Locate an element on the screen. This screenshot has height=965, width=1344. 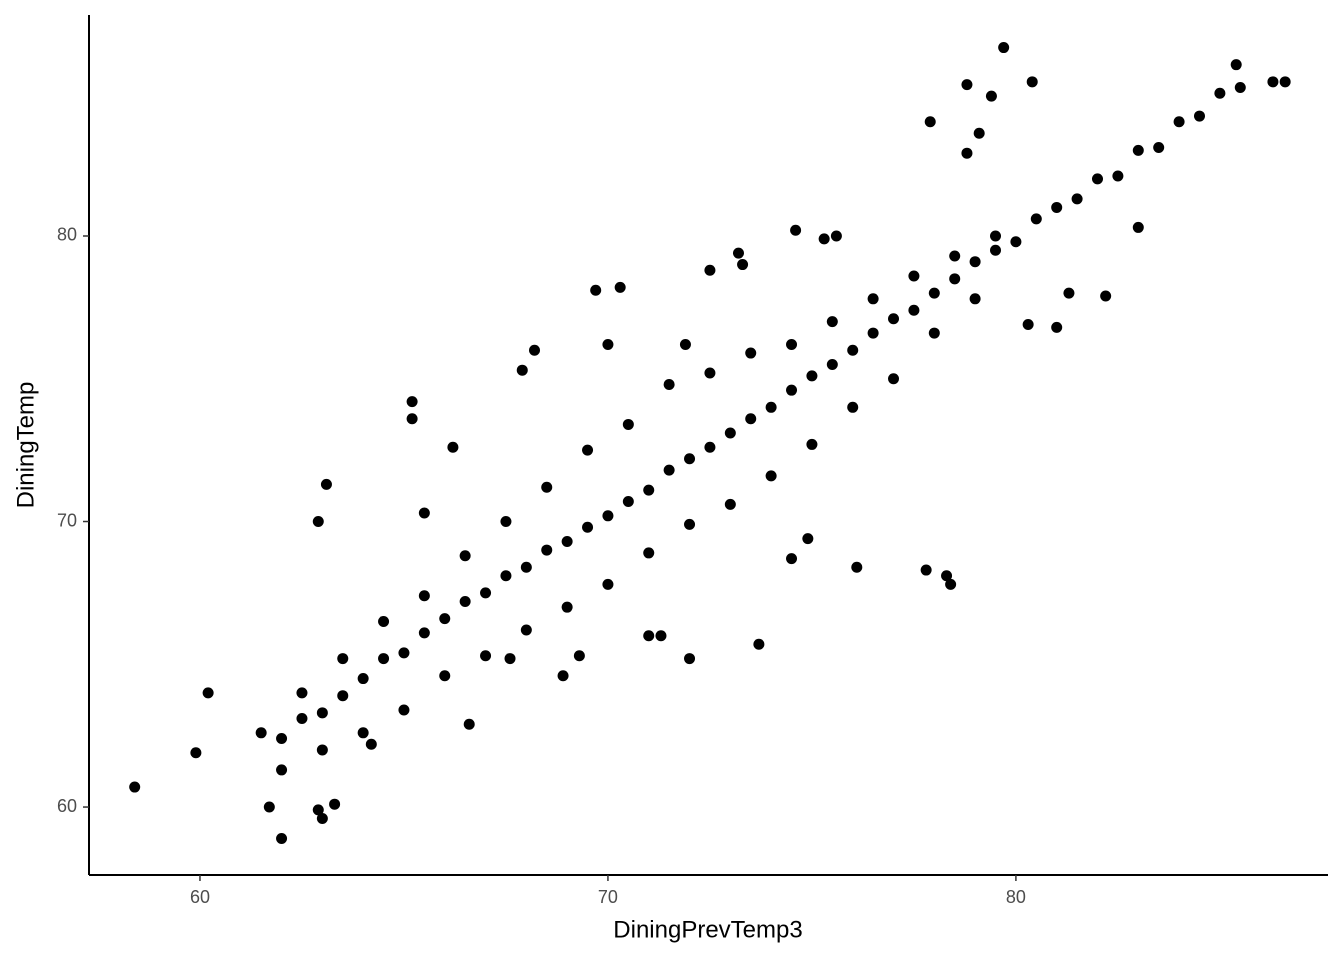
y-tick-label: 80 is located at coordinates (67, 235).